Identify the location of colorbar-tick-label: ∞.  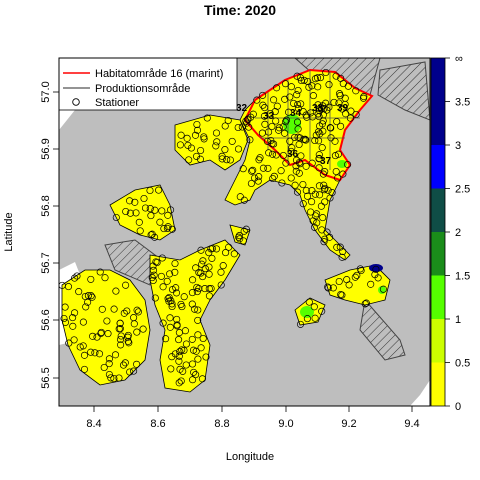
(459, 59).